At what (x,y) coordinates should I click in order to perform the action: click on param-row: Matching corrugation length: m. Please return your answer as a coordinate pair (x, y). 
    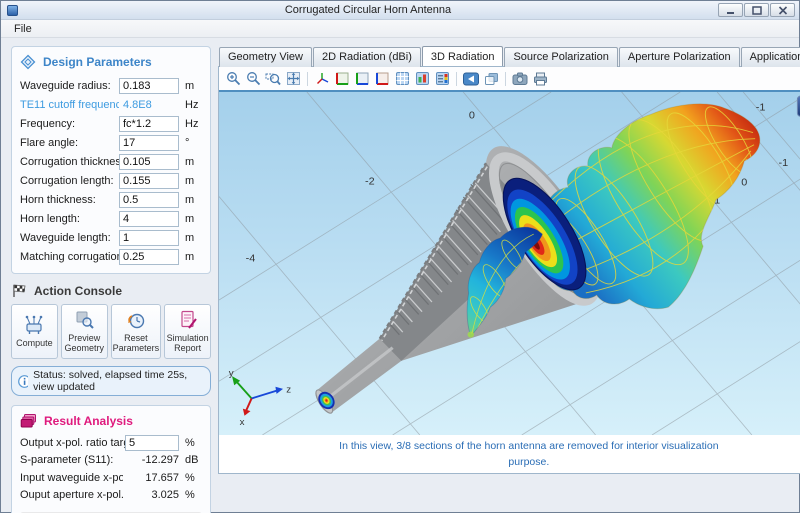
    Looking at the image, I should click on (111, 256).